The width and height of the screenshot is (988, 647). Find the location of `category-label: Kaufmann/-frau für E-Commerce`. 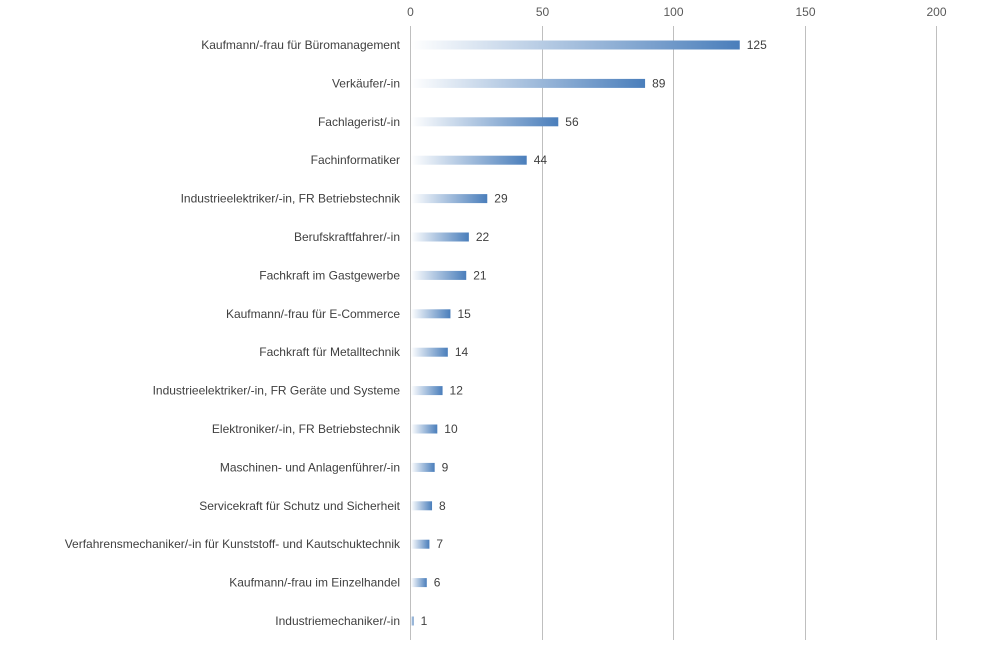

category-label: Kaufmann/-frau für E-Commerce is located at coordinates (313, 314).